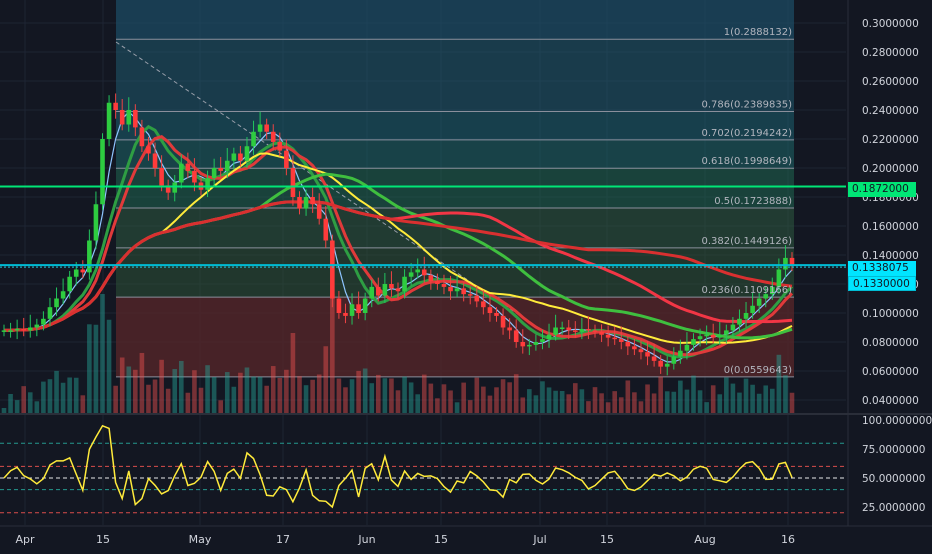 The width and height of the screenshot is (932, 554). What do you see at coordinates (893, 479) in the screenshot?
I see `rsi-axis-label: 50.0000000` at bounding box center [893, 479].